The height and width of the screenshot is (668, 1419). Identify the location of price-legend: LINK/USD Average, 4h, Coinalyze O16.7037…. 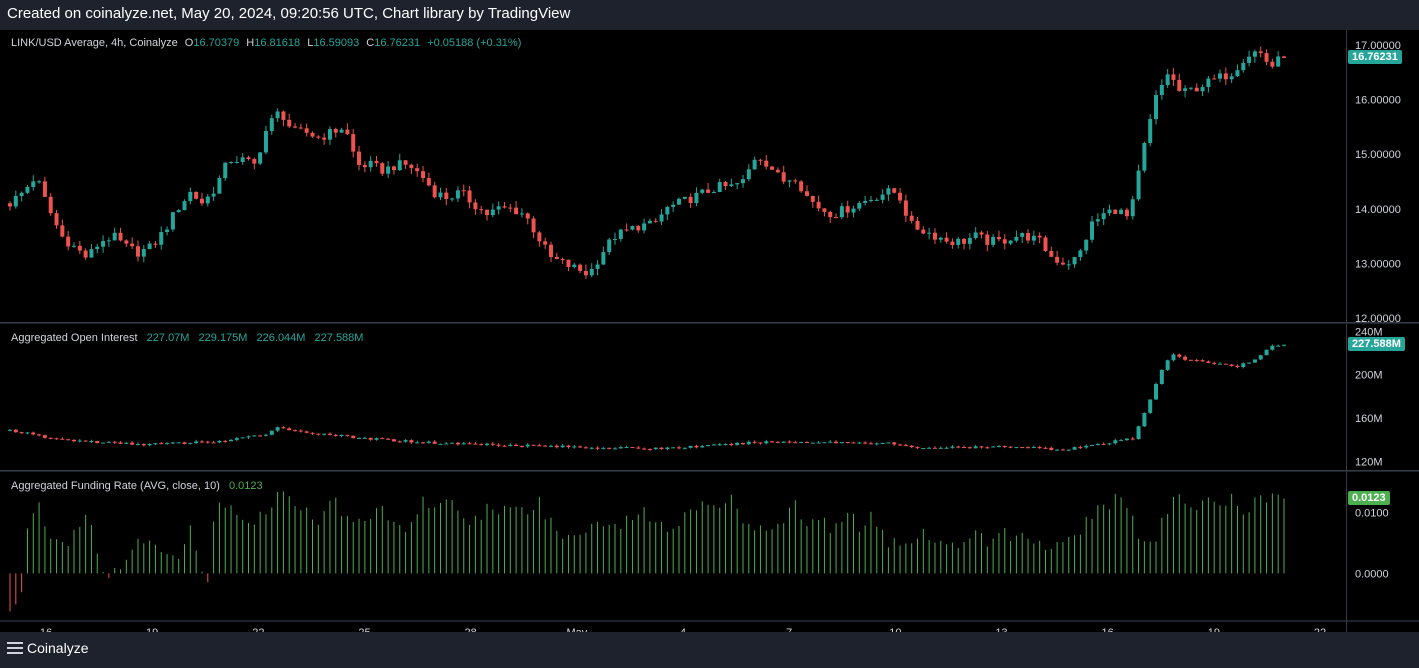
(266, 43).